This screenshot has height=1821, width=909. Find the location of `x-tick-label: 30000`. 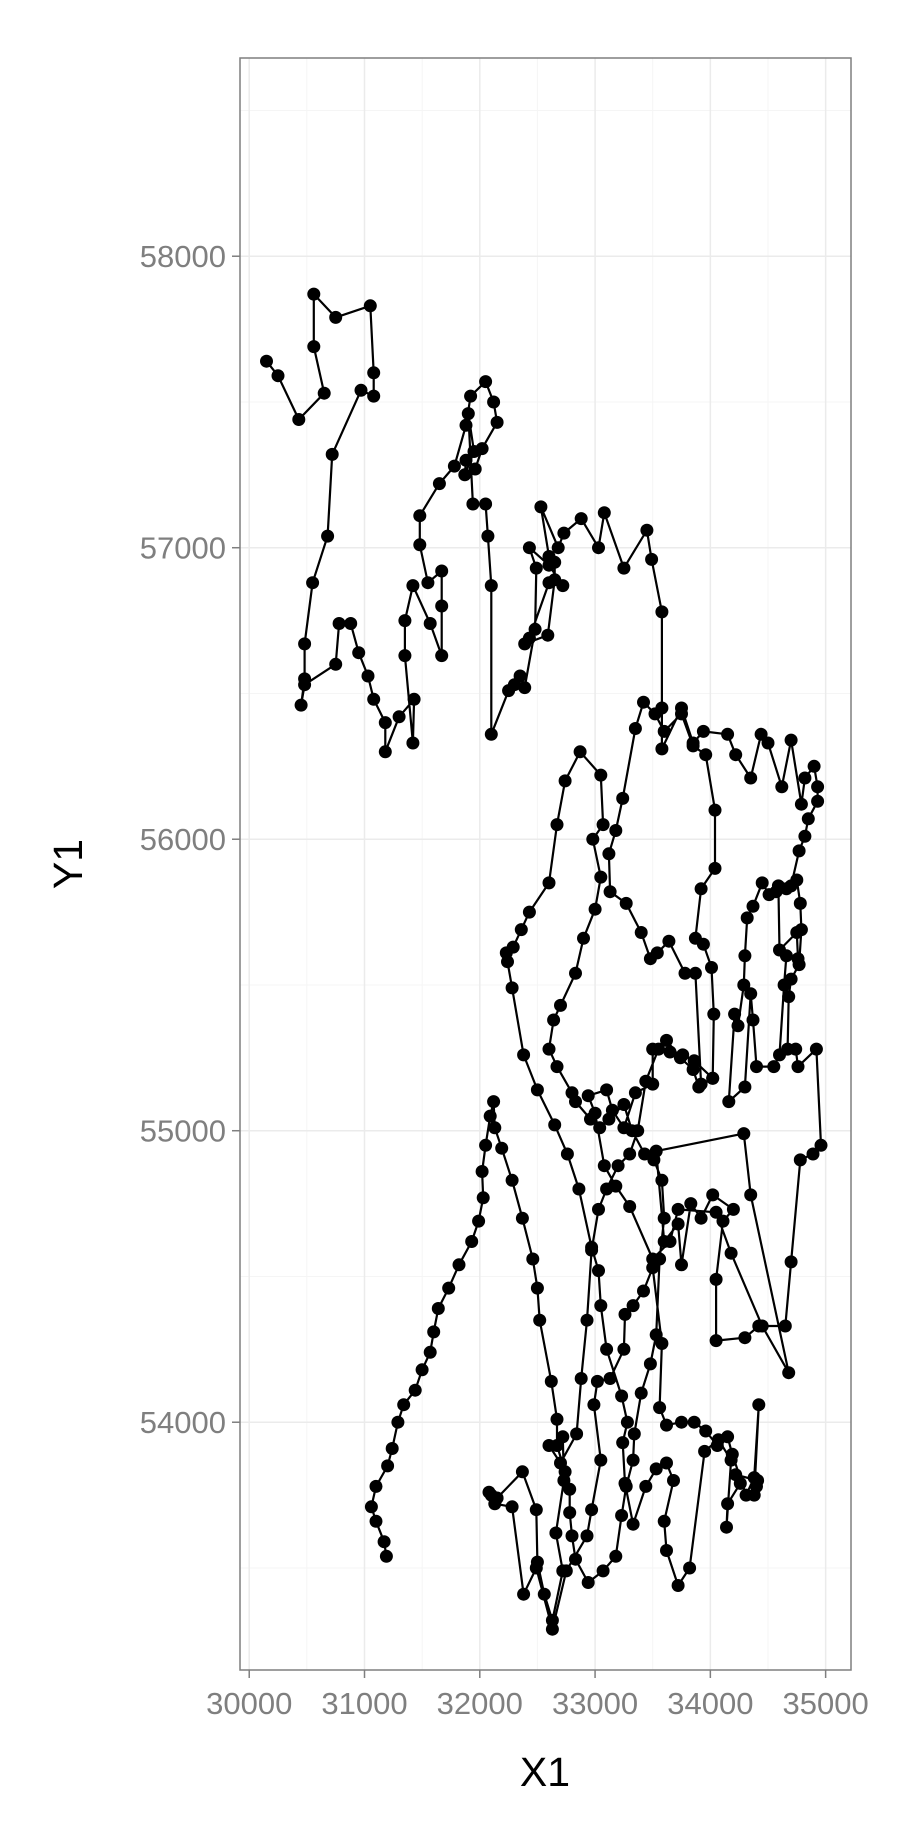

x-tick-label: 30000 is located at coordinates (249, 1703).